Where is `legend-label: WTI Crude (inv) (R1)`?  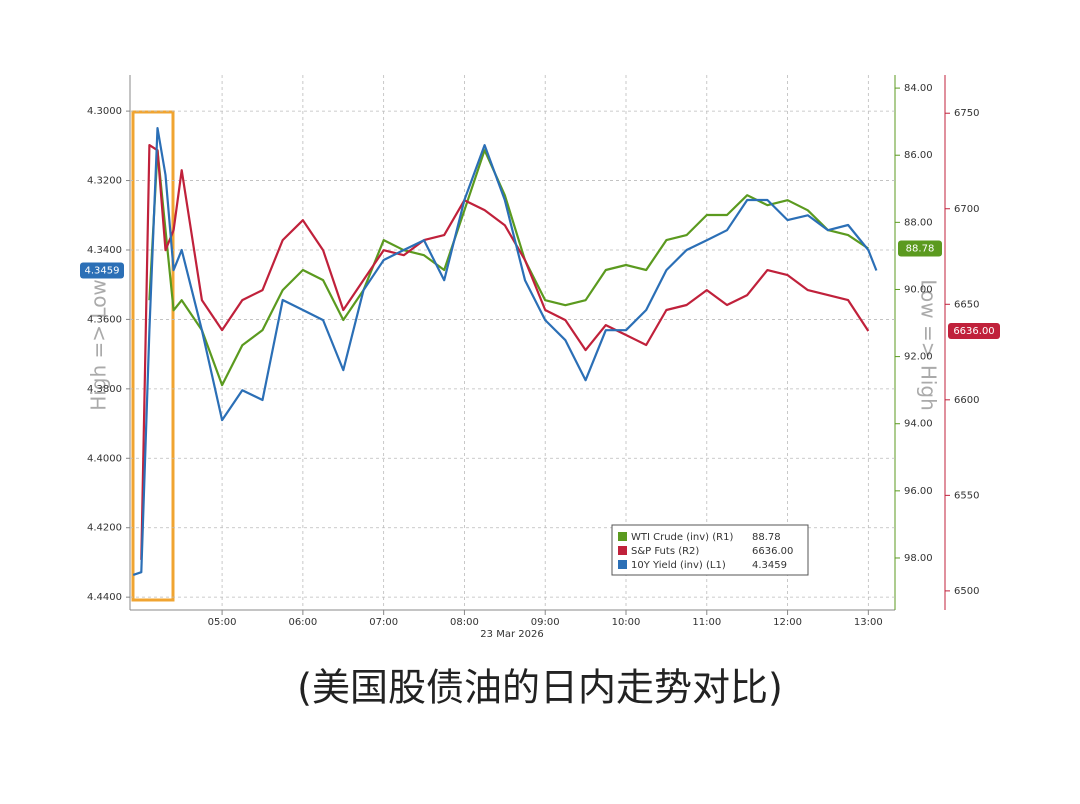 legend-label: WTI Crude (inv) (R1) is located at coordinates (682, 537).